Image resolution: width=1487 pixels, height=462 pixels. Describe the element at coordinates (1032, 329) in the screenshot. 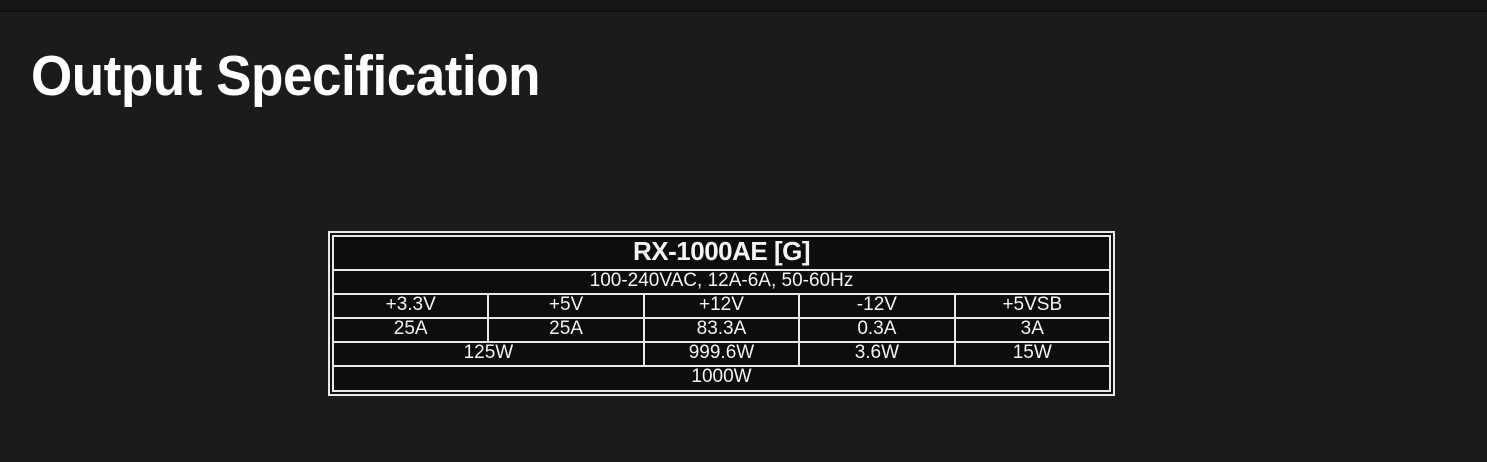

I see `current-cell: 3A` at that location.